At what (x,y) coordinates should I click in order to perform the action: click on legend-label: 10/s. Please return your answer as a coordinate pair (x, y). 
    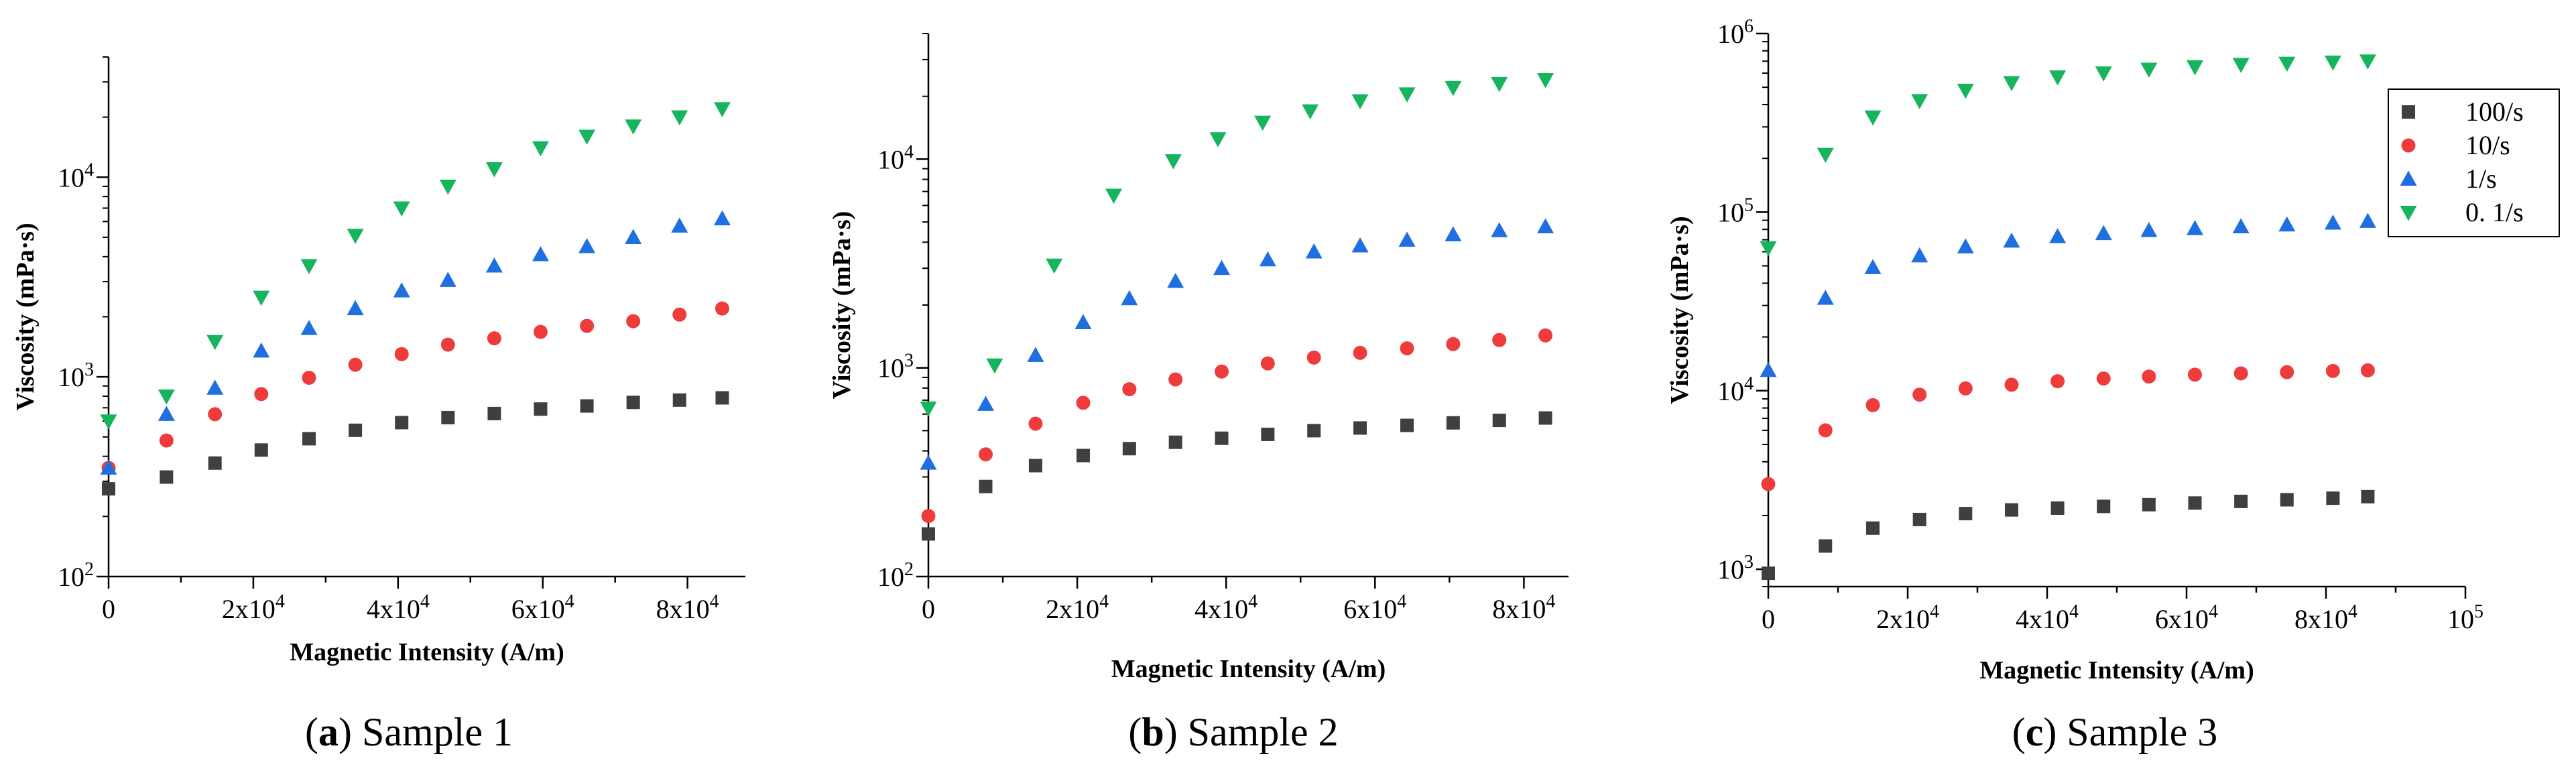
    Looking at the image, I should click on (2488, 145).